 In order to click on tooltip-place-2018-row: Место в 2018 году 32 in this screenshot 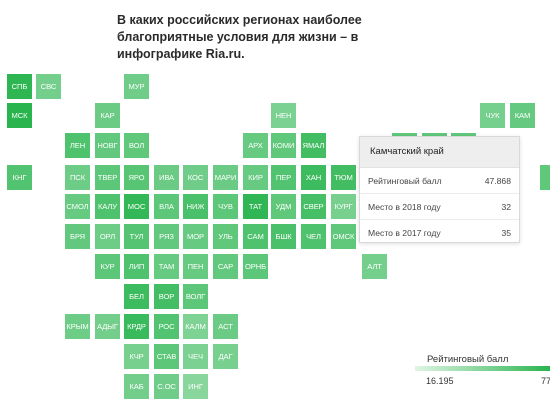, I will do `click(439, 207)`.